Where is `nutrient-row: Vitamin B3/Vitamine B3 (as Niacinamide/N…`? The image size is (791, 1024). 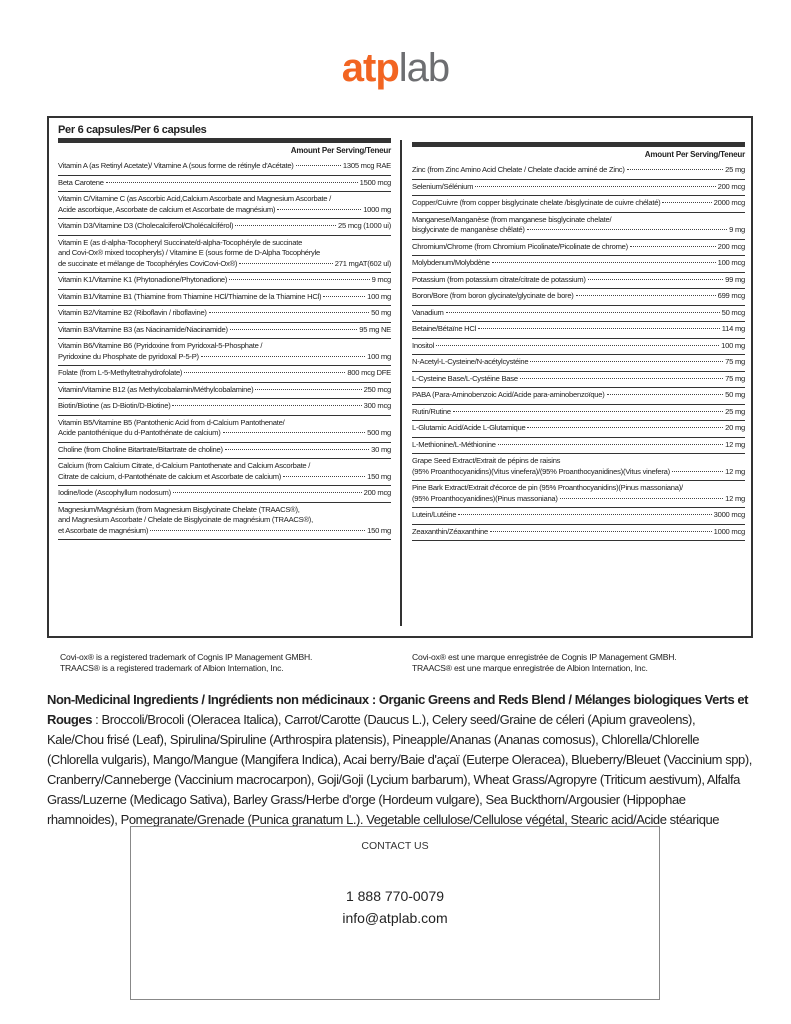 nutrient-row: Vitamin B3/Vitamine B3 (as Niacinamide/N… is located at coordinates (224, 331).